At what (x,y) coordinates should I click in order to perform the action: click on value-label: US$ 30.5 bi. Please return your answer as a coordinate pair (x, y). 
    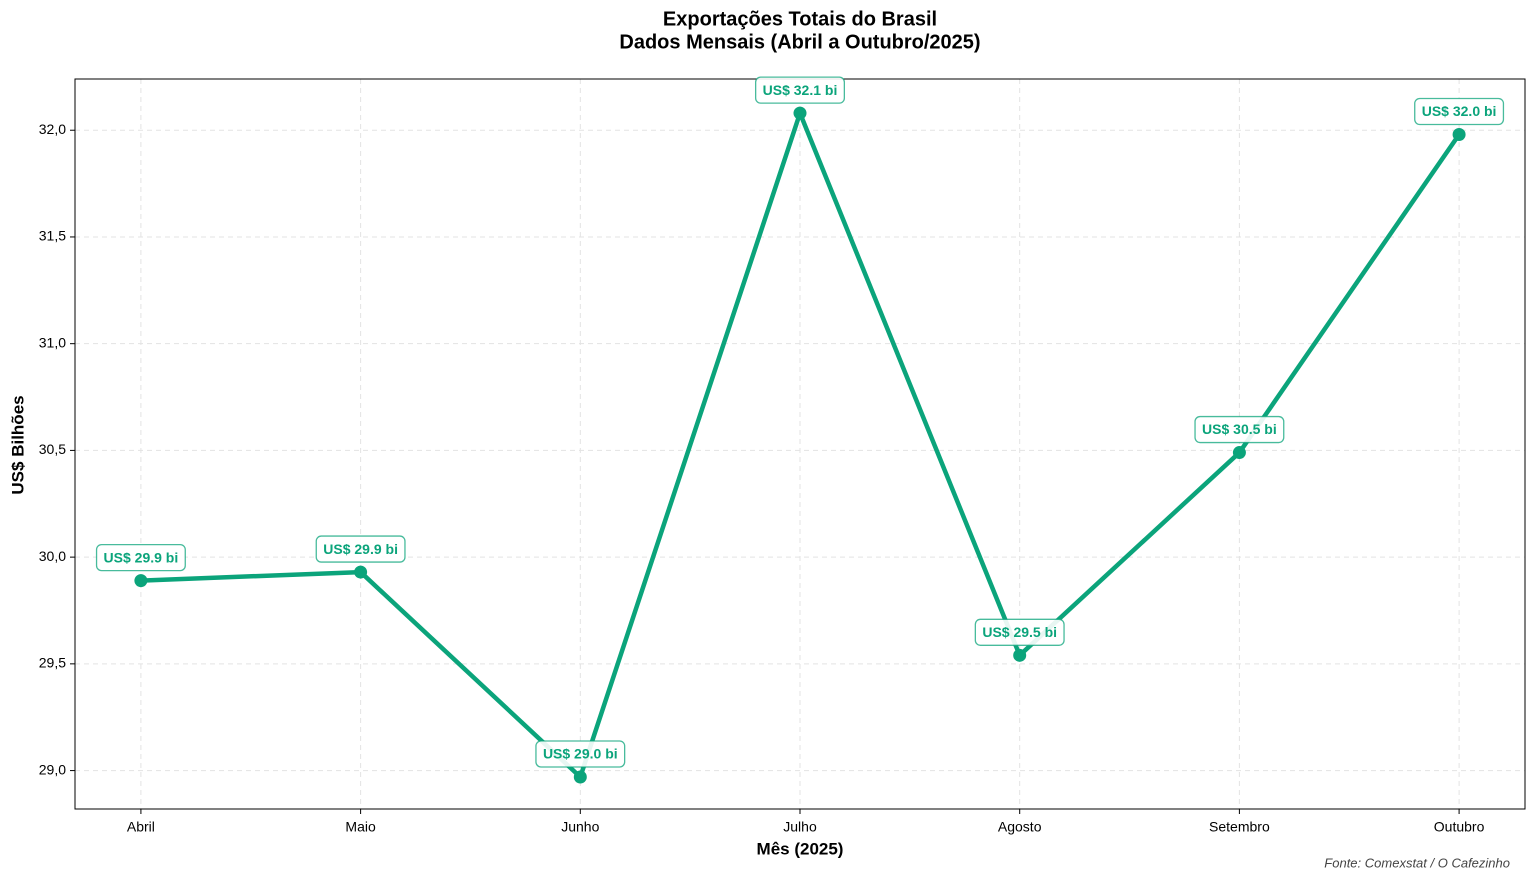
    Looking at the image, I should click on (1239, 429).